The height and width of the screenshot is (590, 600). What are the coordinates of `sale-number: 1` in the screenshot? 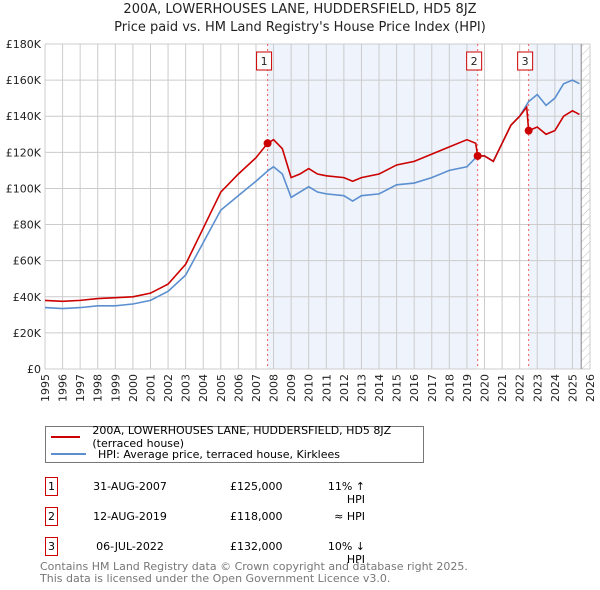 It's located at (51, 486).